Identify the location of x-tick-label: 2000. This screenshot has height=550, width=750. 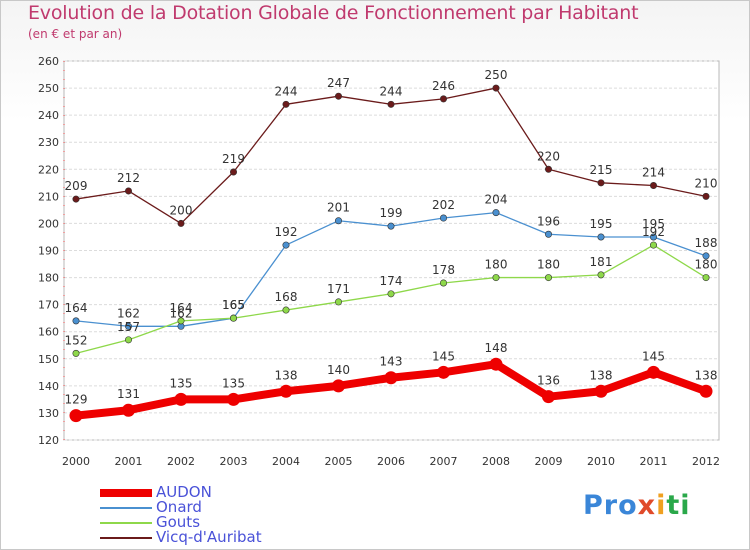
(76, 461).